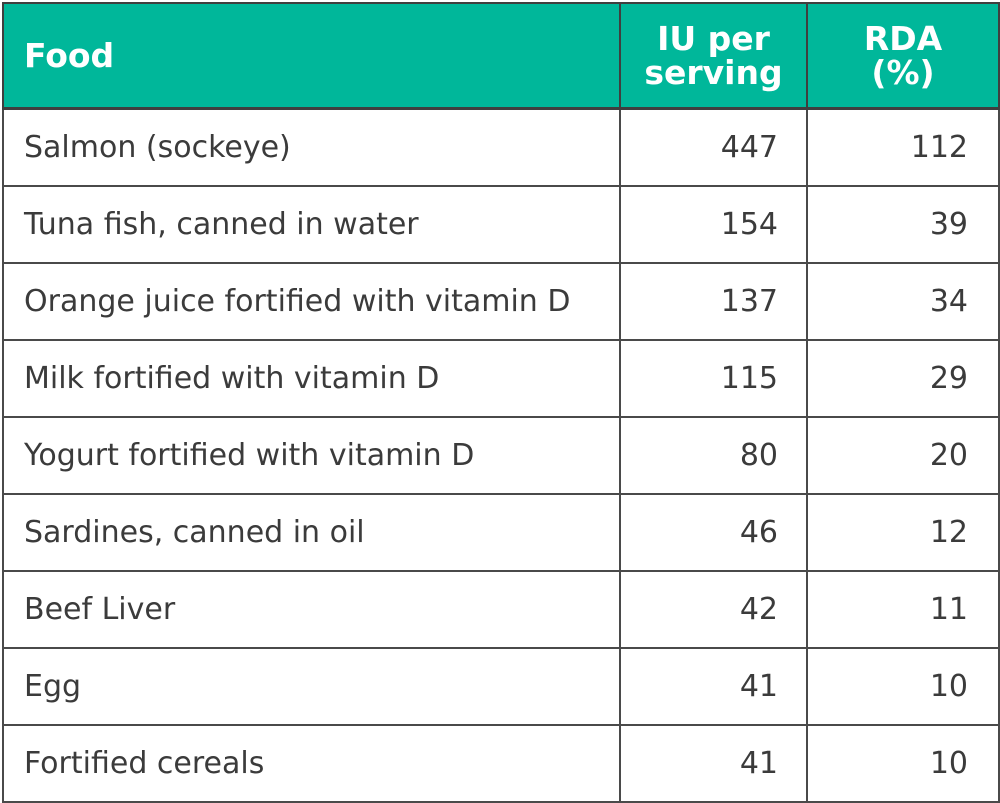  What do you see at coordinates (713, 56) in the screenshot?
I see `column-header-iu-per-serving: IU per serving` at bounding box center [713, 56].